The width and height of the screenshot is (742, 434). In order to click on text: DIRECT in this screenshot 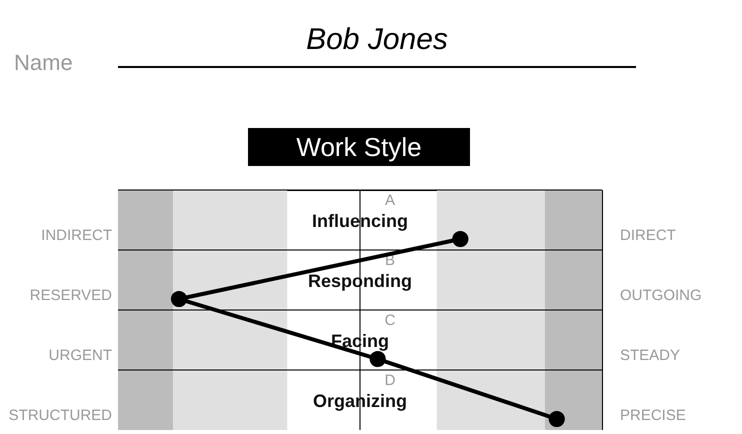, I will do `click(648, 235)`.